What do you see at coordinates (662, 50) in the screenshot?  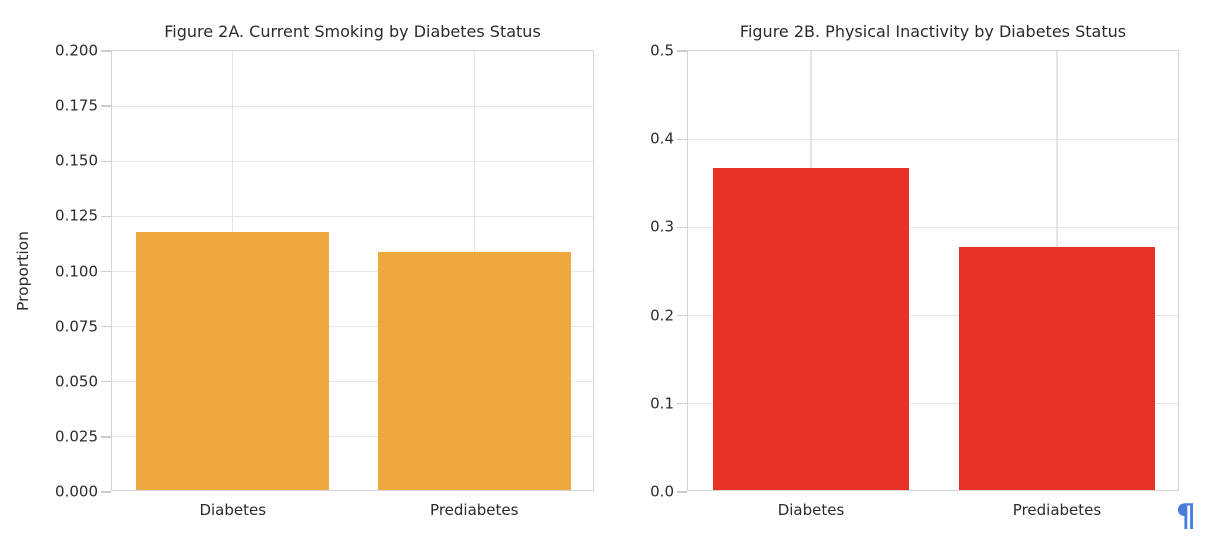 I see `y-tick-label: 0.5` at bounding box center [662, 50].